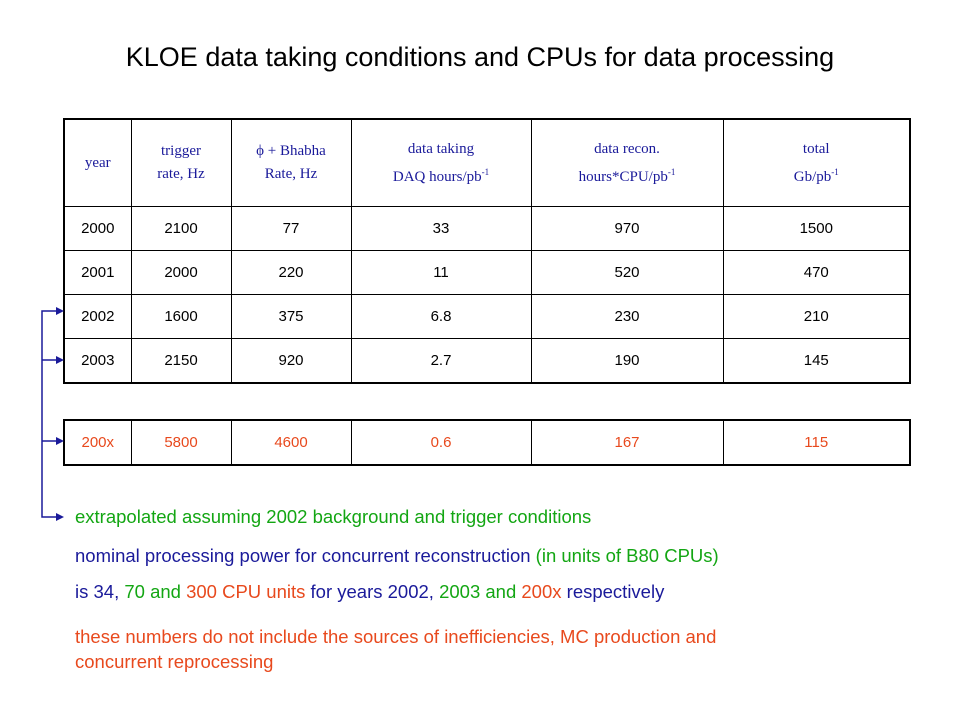  Describe the element at coordinates (816, 228) in the screenshot. I see `table-cell: 1500` at that location.